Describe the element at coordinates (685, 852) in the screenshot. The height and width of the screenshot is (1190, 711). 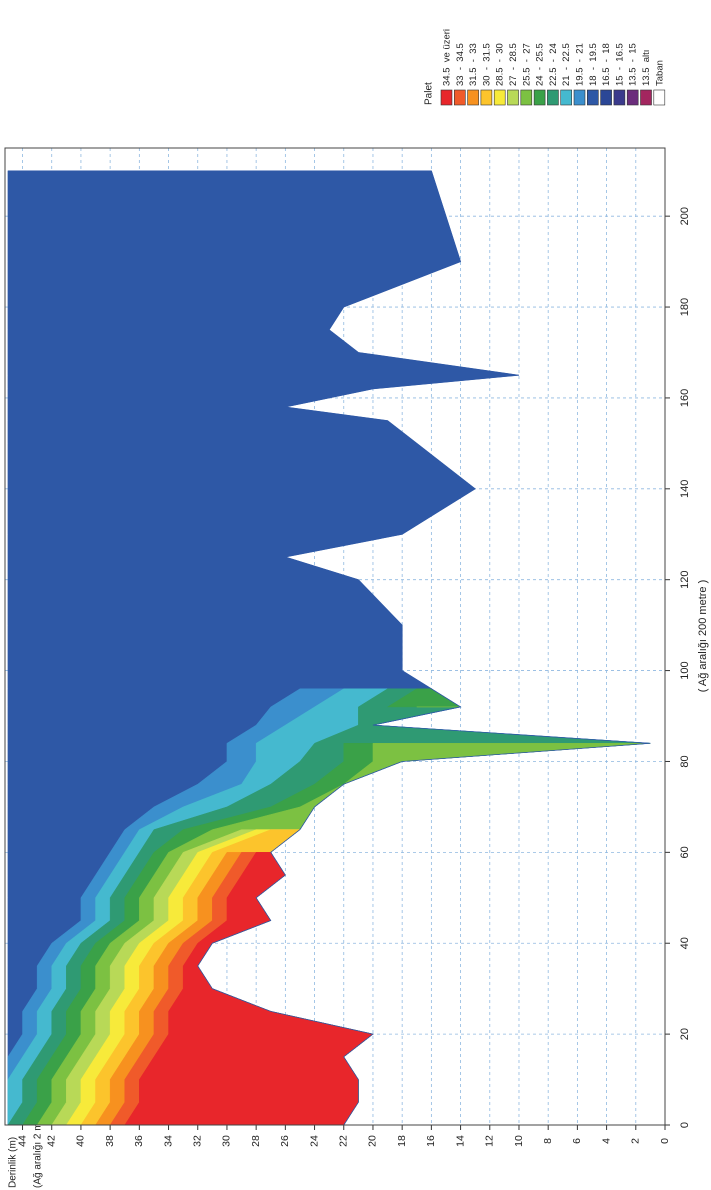
I see `x-tick-label: 60` at that location.